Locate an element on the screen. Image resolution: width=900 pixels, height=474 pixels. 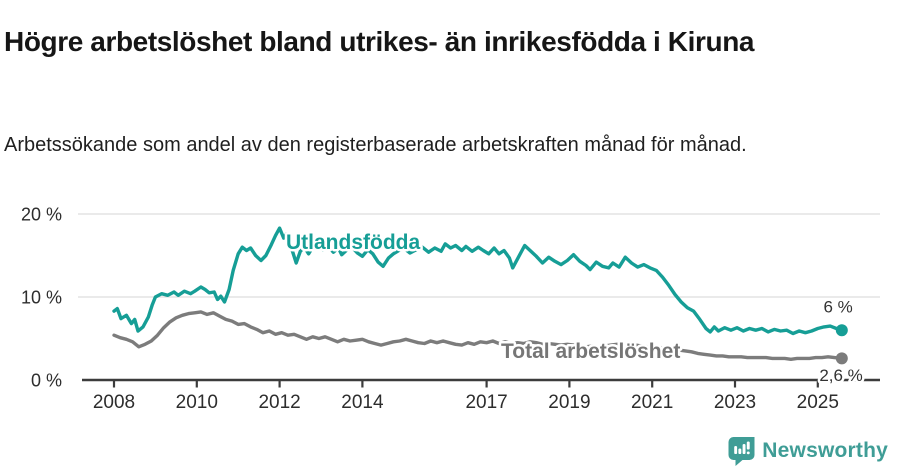
newsworthy-logo: Newsworthy is located at coordinates (808, 450).